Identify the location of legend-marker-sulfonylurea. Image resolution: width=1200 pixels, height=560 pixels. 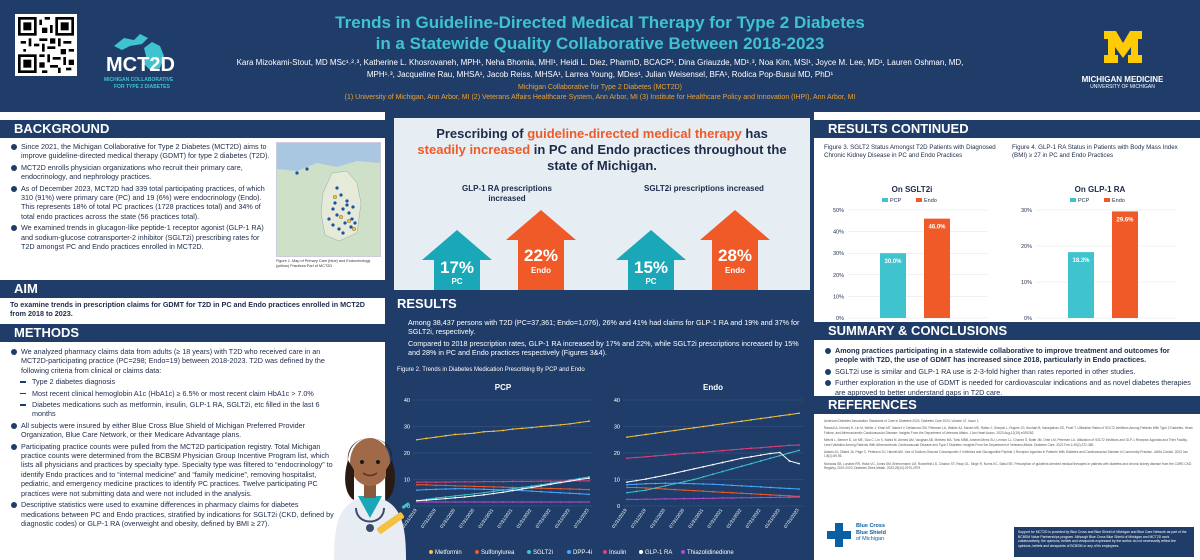
(477, 552).